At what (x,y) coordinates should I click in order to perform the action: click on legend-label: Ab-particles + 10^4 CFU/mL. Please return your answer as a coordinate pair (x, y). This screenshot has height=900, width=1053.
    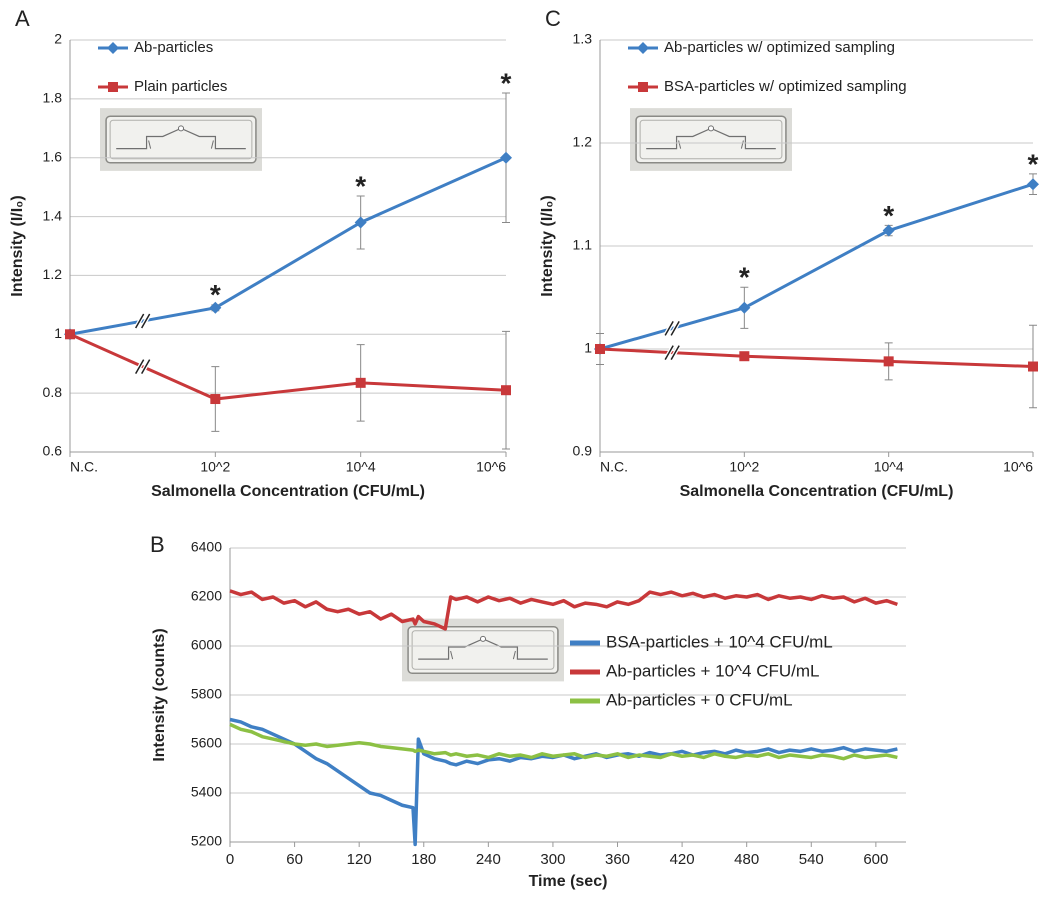
    Looking at the image, I should click on (712, 670).